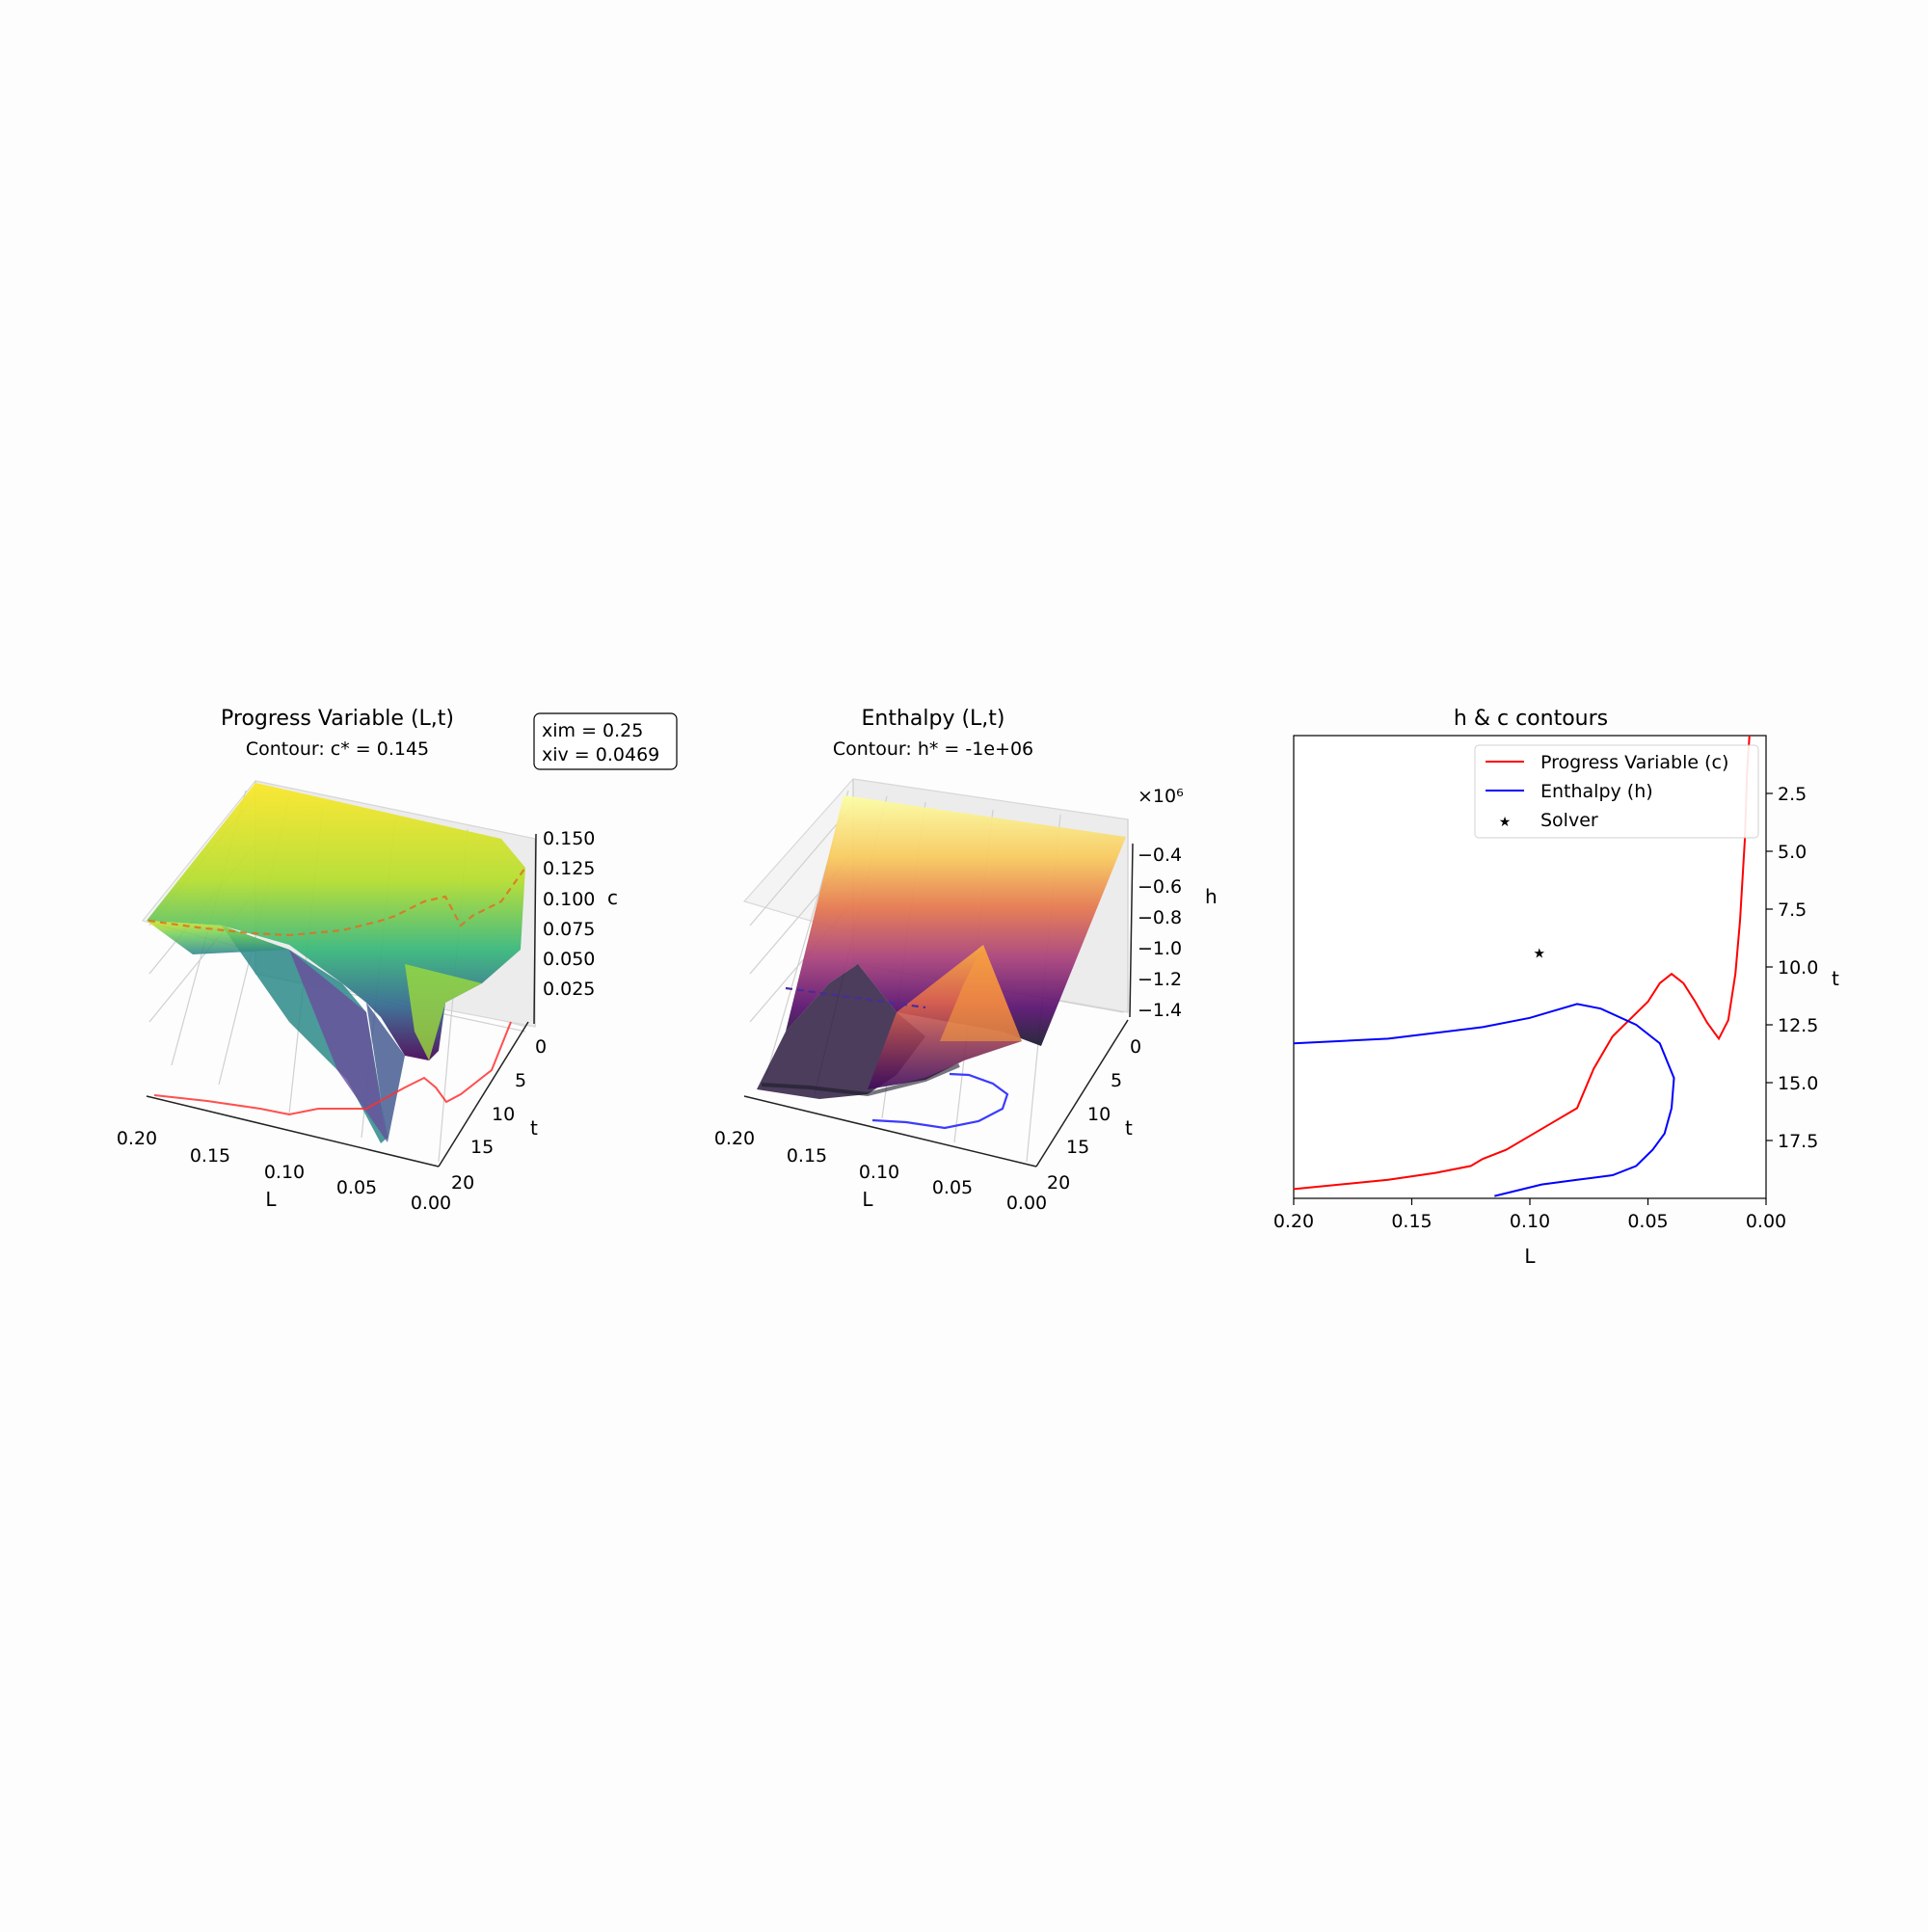  Describe the element at coordinates (1798, 1142) in the screenshot. I see `panel3-ytick-label: 17.5` at that location.